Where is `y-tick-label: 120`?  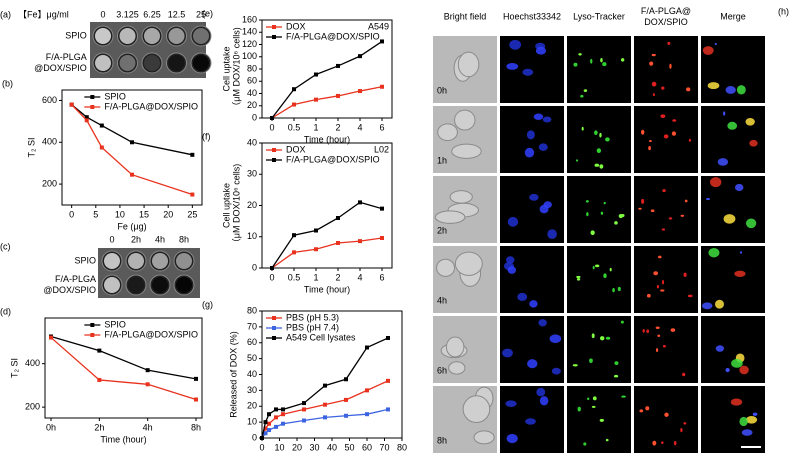 y-tick-label: 120 is located at coordinates (249, 44).